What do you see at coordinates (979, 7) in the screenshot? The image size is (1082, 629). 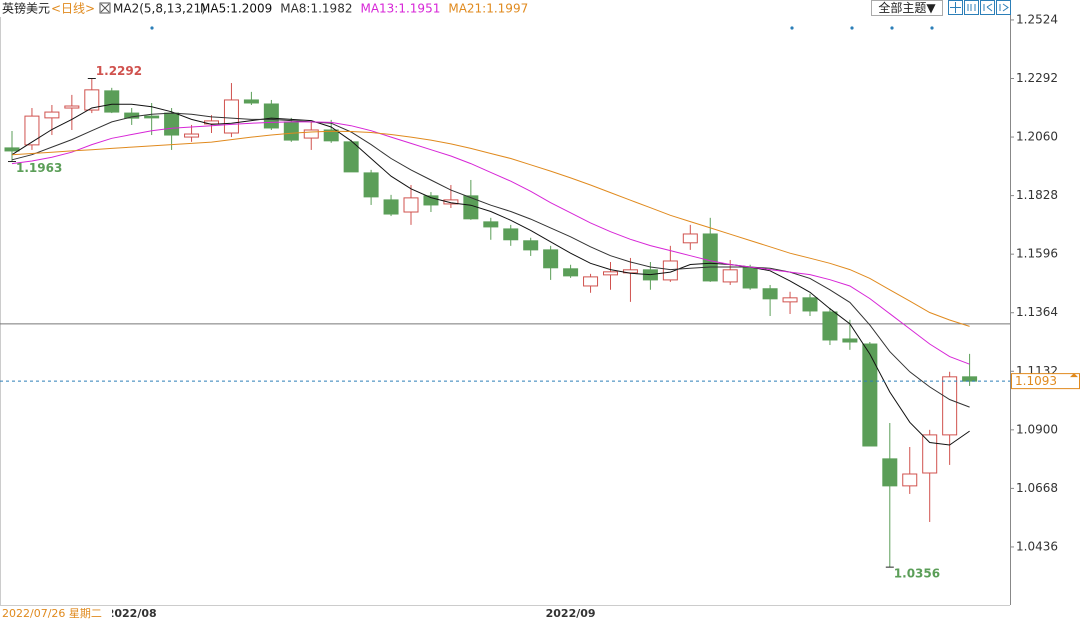 I see `toolbar-icons` at bounding box center [979, 7].